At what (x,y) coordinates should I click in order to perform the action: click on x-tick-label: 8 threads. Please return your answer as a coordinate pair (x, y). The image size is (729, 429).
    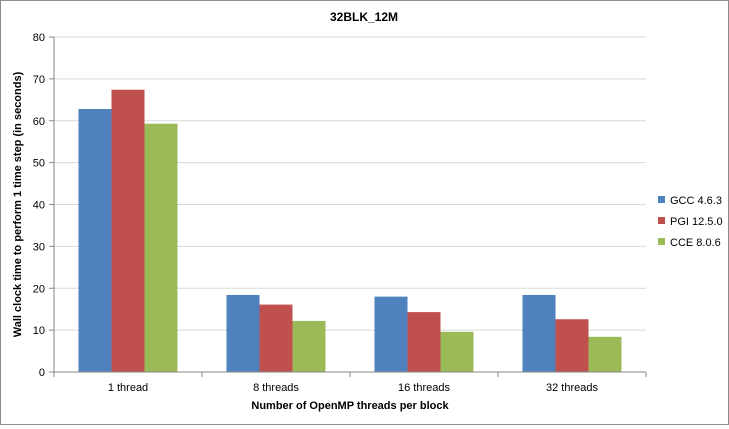
    Looking at the image, I should click on (276, 388).